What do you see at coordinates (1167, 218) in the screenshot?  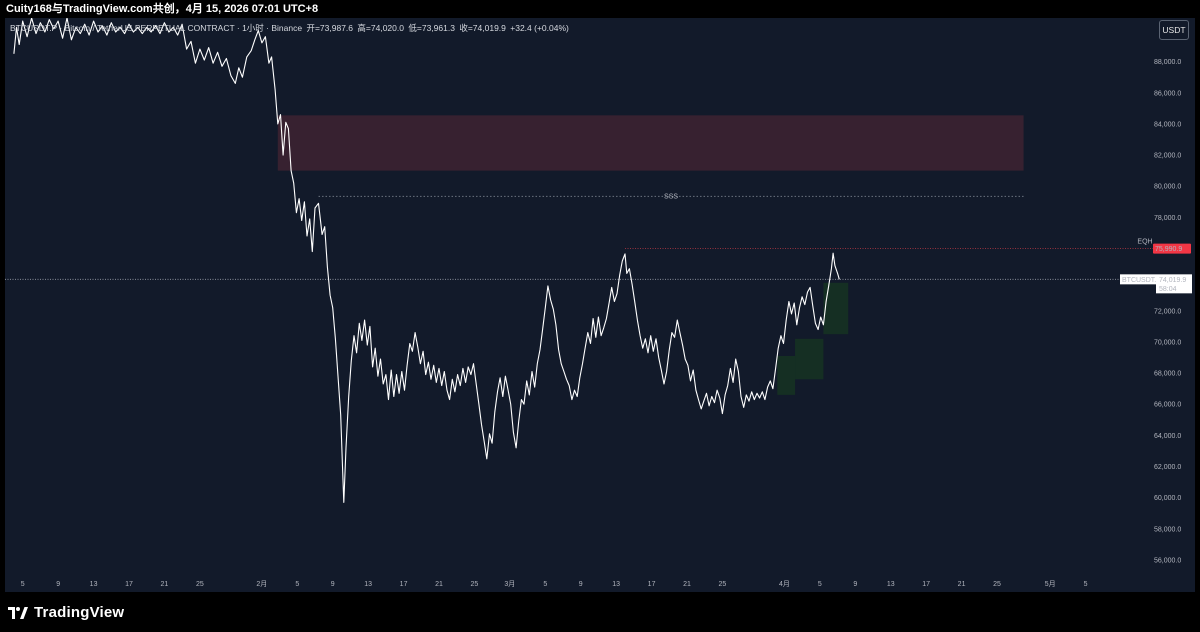 I see `y-tick-label: 78,000.0` at bounding box center [1167, 218].